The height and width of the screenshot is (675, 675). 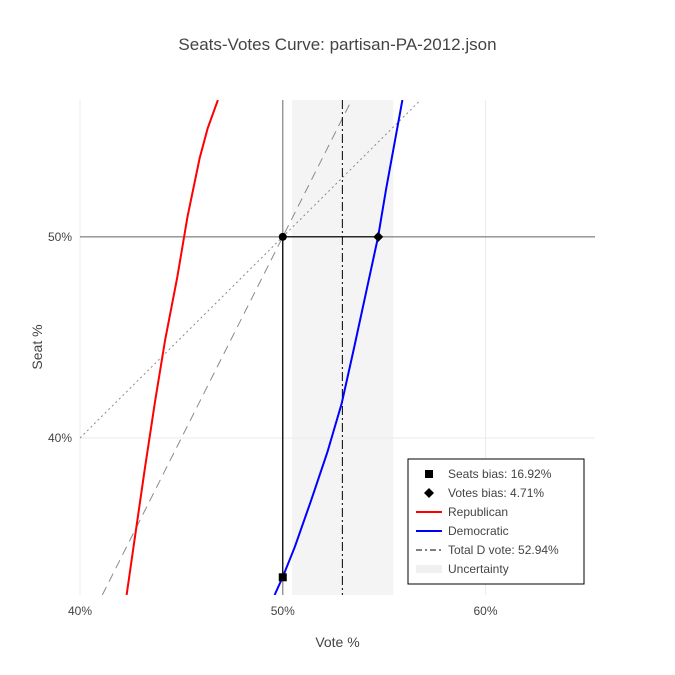 I want to click on legend-box, so click(x=496, y=521).